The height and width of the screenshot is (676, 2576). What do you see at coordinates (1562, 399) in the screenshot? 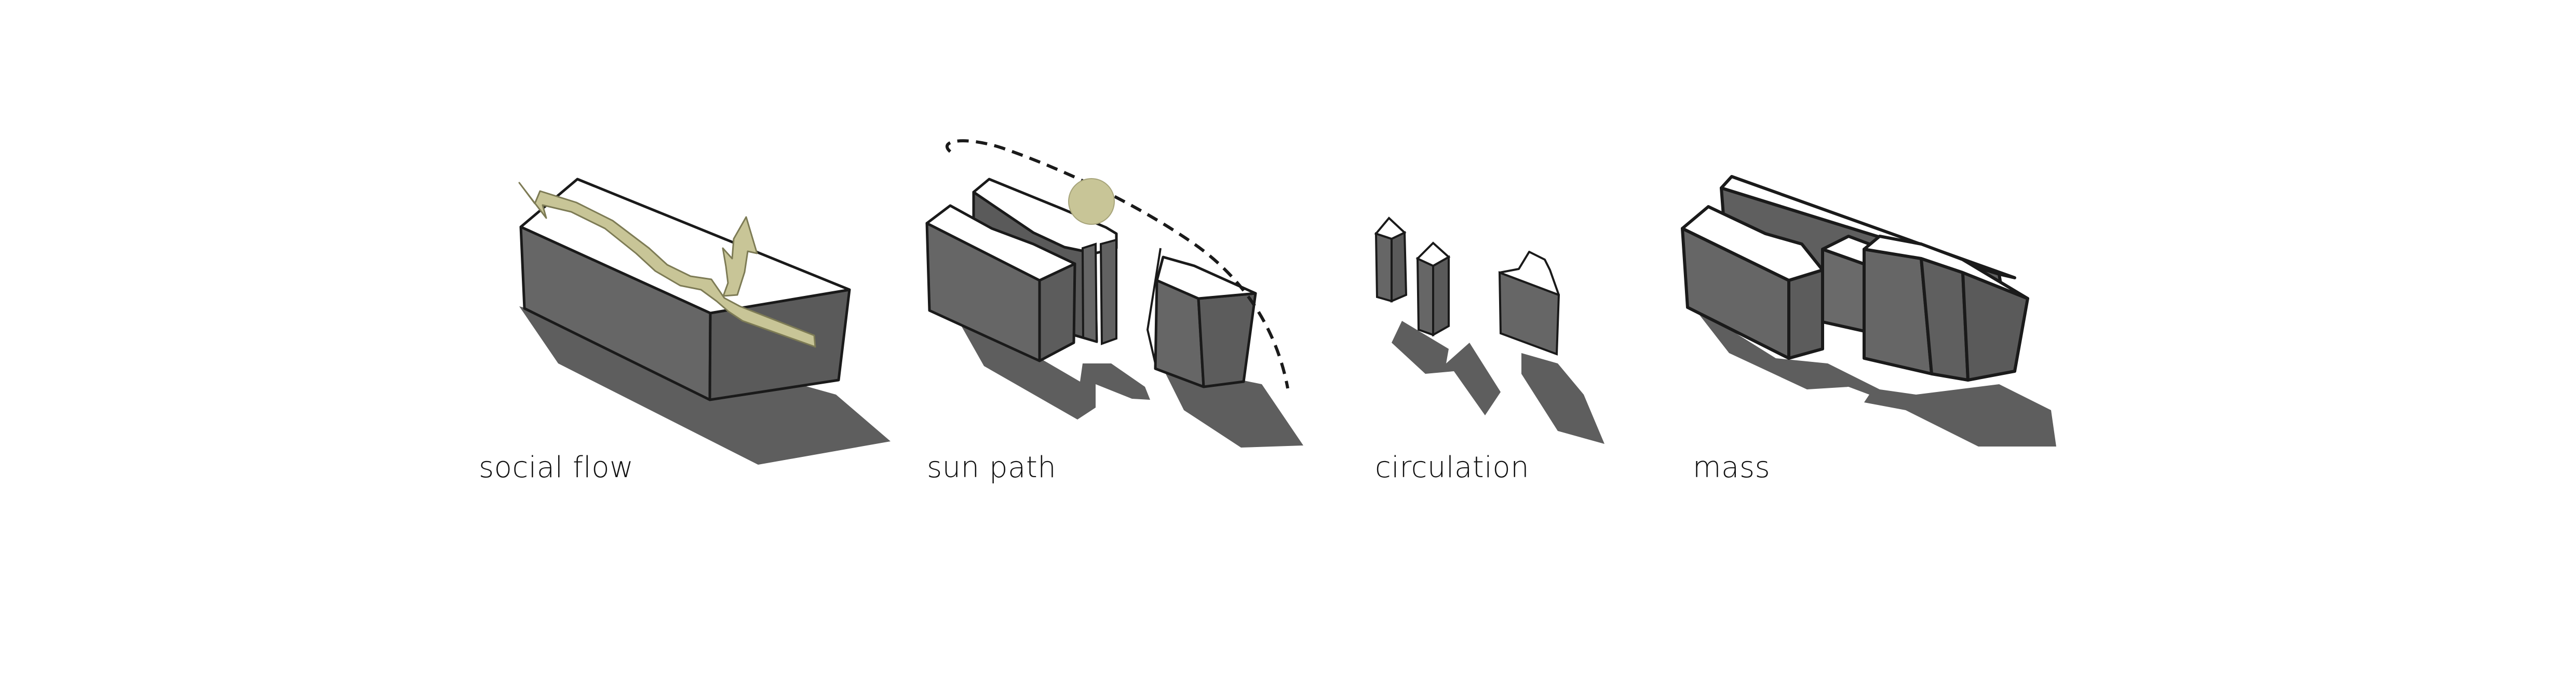
I see `circulation-shadow-right` at bounding box center [1562, 399].